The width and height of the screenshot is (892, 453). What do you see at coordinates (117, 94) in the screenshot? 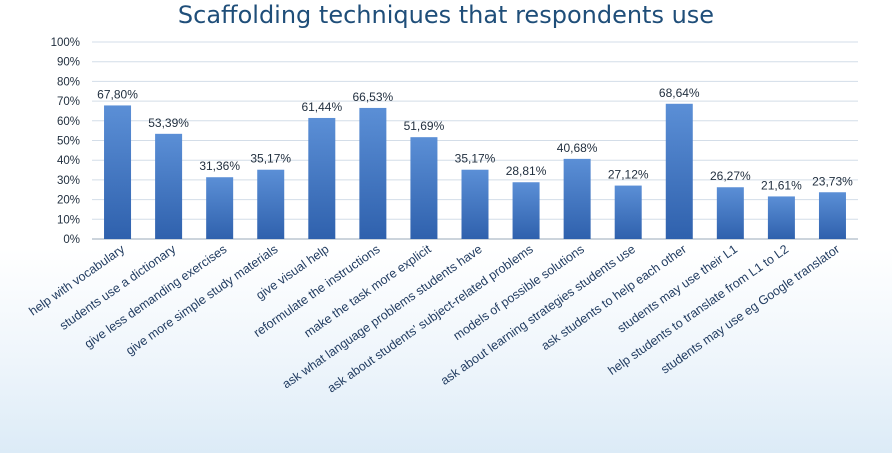
I see `data-label: 67,80%` at bounding box center [117, 94].